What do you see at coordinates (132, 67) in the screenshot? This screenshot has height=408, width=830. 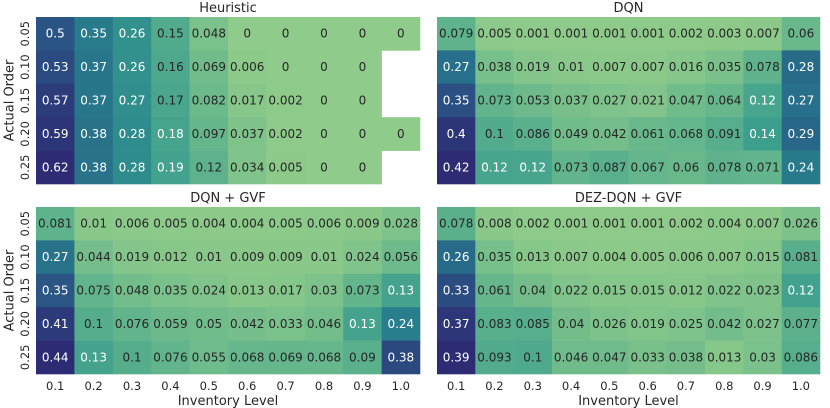 I see `cell-label: 0.26` at bounding box center [132, 67].